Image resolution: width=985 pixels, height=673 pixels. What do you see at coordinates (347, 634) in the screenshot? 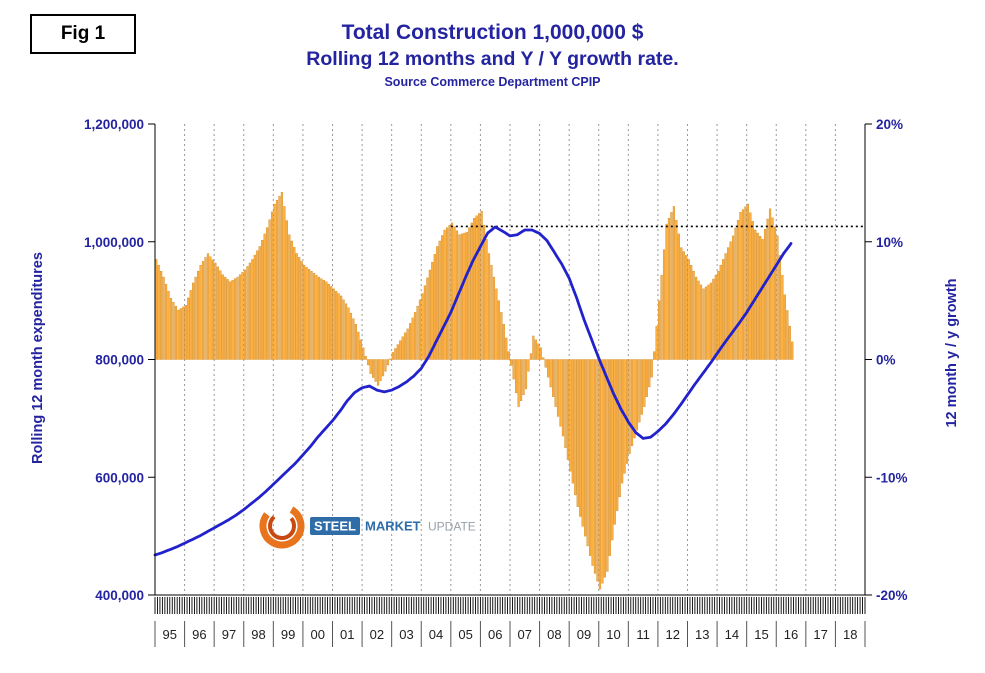
I see `svg-text: 01` at bounding box center [347, 634].